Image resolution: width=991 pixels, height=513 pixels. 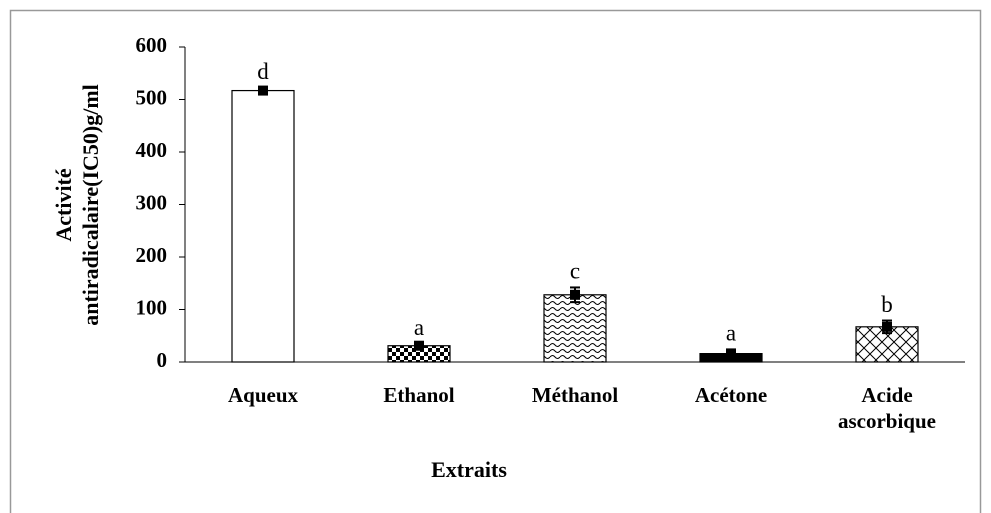 I want to click on x-axis-label: Extraits, so click(x=469, y=469).